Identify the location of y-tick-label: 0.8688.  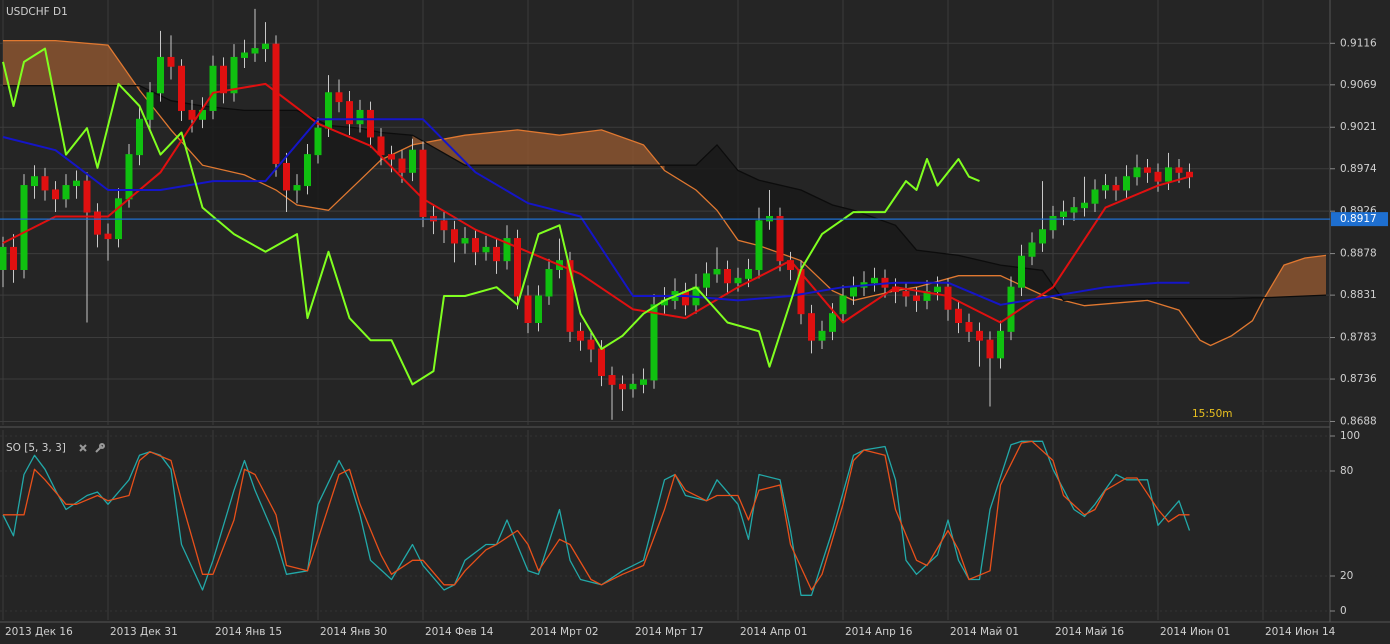
(1358, 421).